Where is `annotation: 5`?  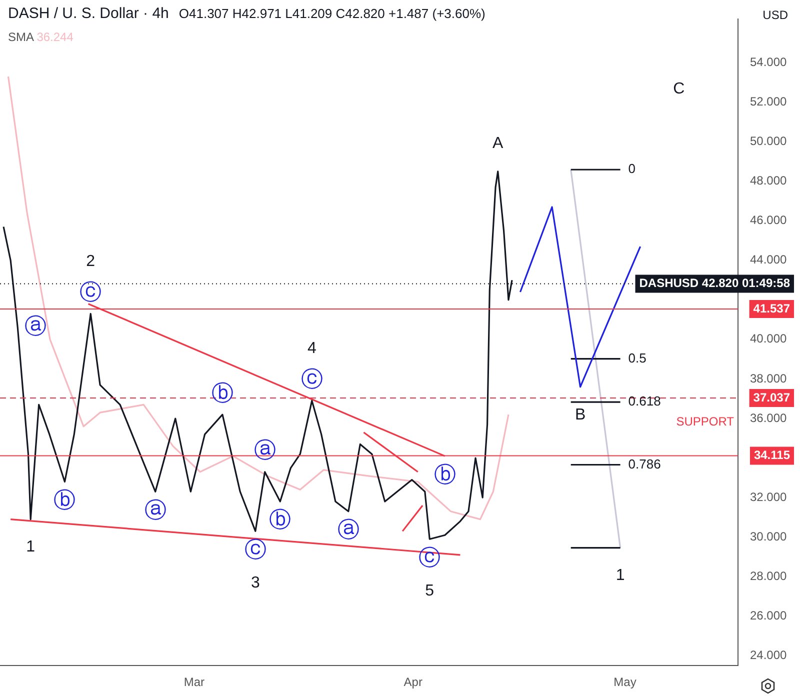
annotation: 5 is located at coordinates (429, 591).